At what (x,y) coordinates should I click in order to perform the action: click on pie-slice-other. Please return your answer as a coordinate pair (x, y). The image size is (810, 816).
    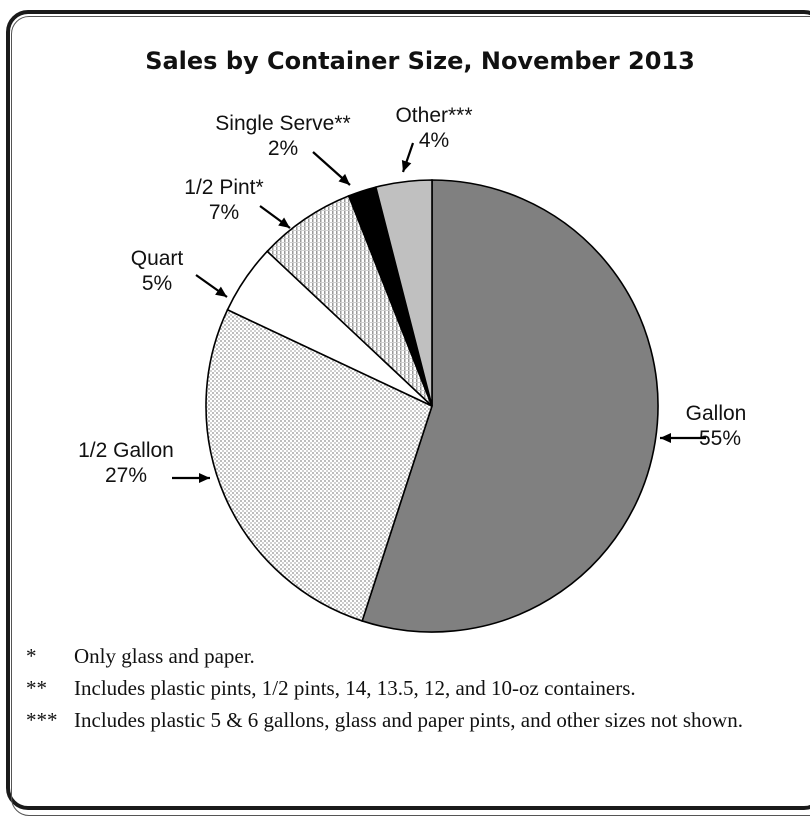
    Looking at the image, I should click on (403, 293).